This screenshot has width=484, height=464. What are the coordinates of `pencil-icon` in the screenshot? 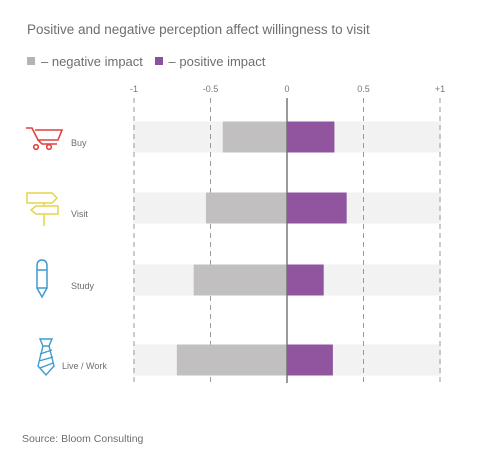 It's located at (42, 279).